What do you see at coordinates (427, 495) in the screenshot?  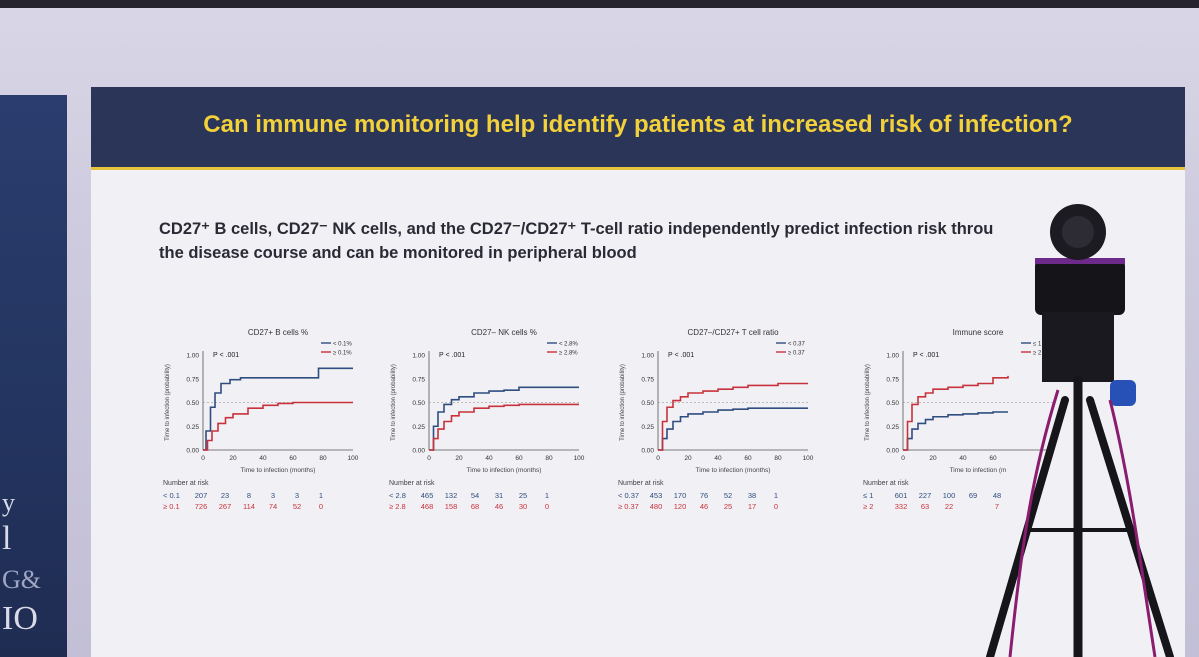 I see `risk-value: 465` at bounding box center [427, 495].